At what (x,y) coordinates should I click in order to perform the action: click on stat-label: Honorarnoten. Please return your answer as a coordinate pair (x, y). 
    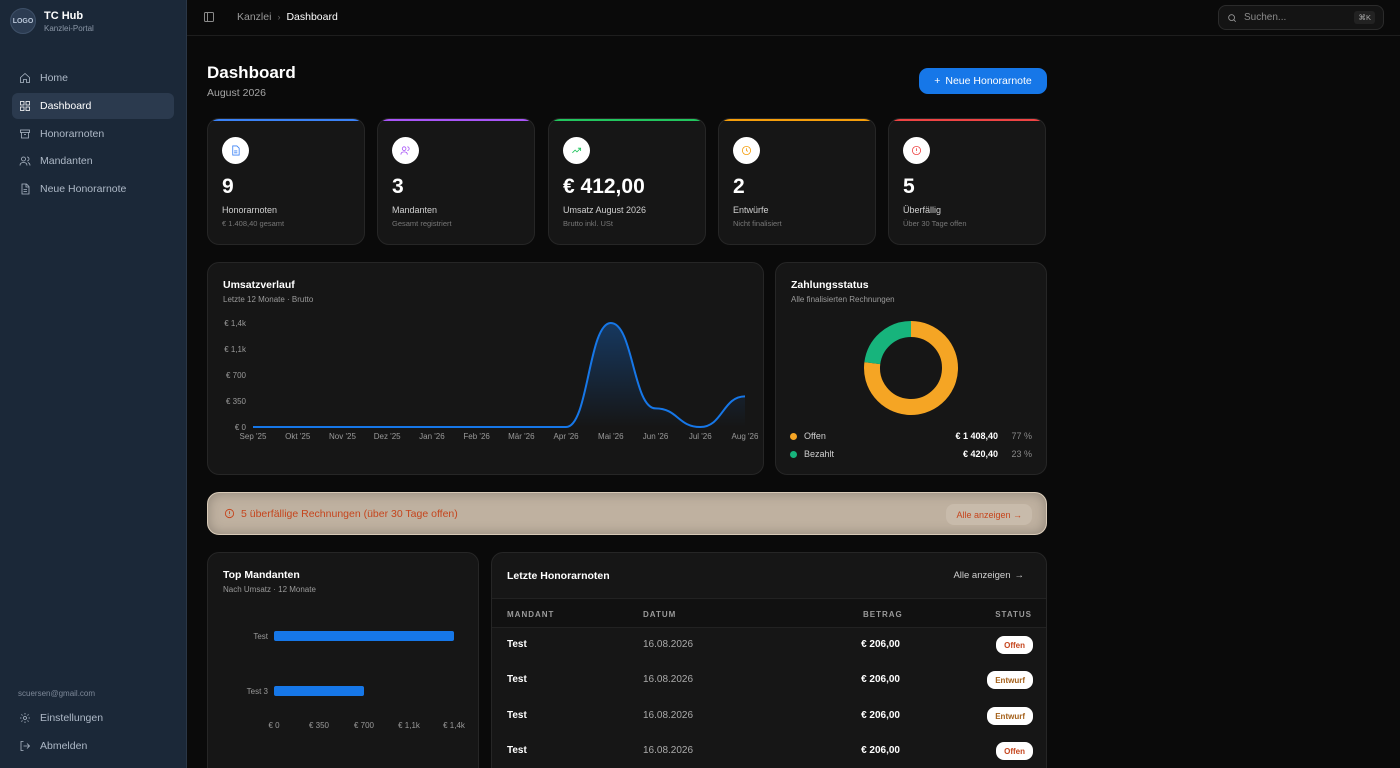
    Looking at the image, I should click on (250, 210).